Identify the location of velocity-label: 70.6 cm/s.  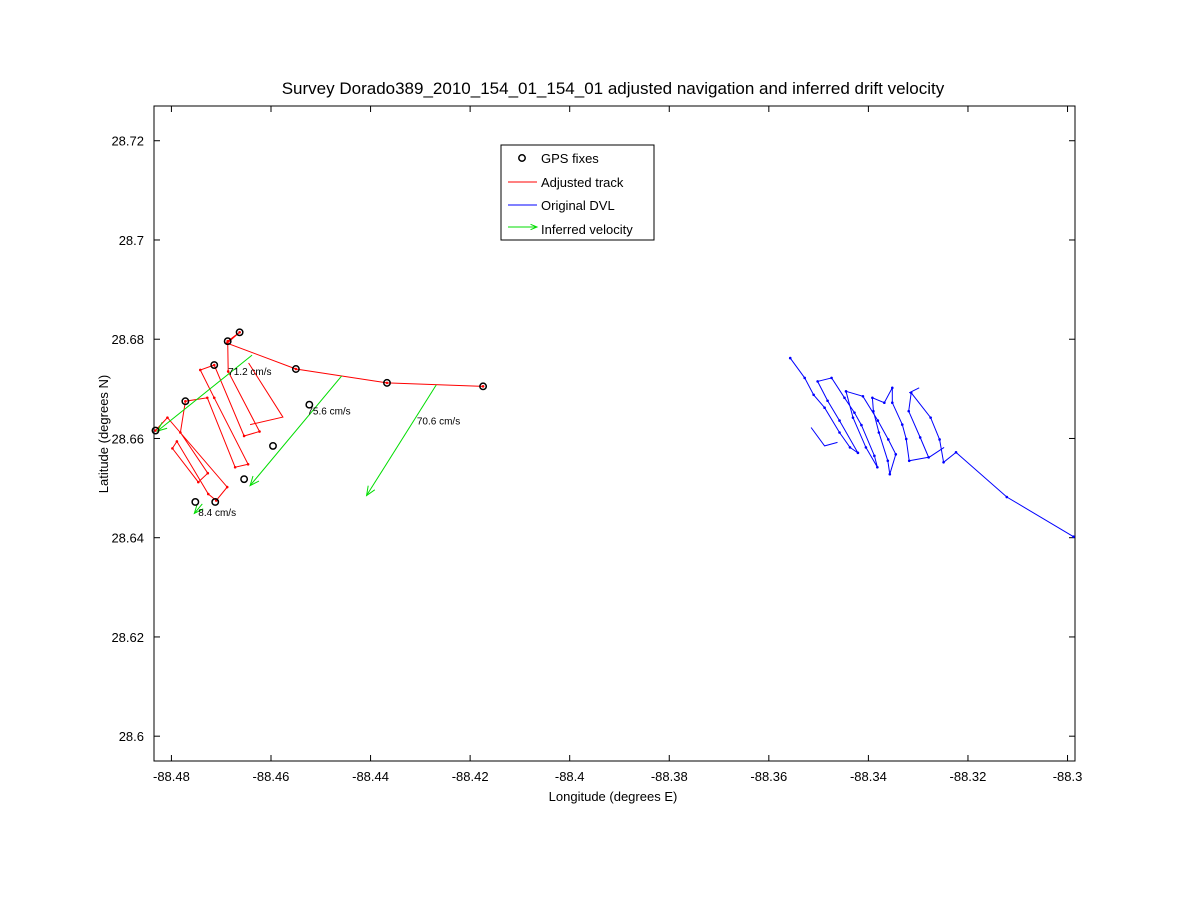
(438, 422).